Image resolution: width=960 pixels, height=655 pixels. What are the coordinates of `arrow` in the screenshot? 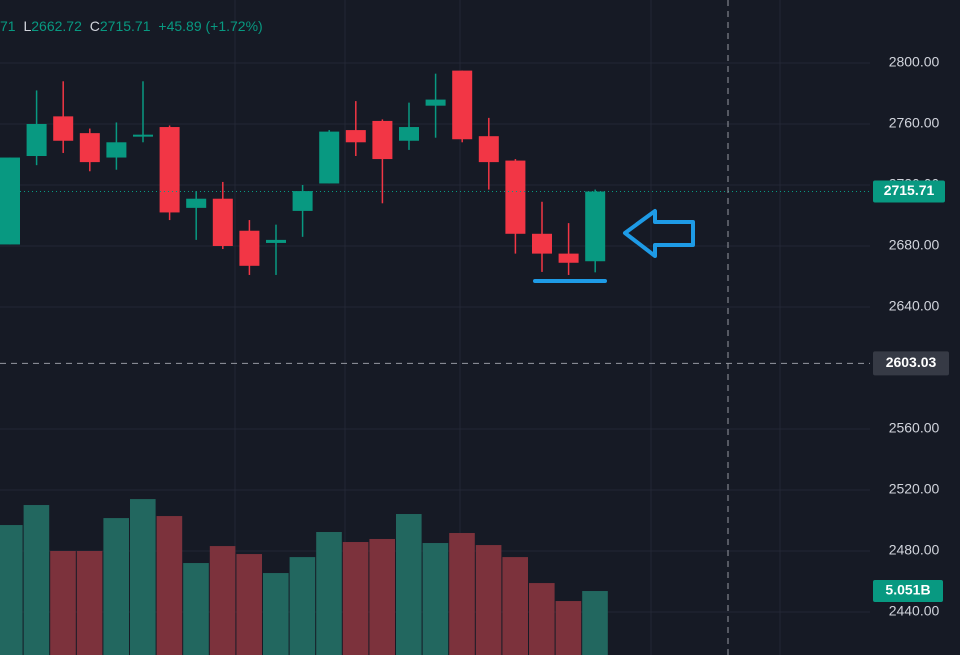 It's located at (659, 233).